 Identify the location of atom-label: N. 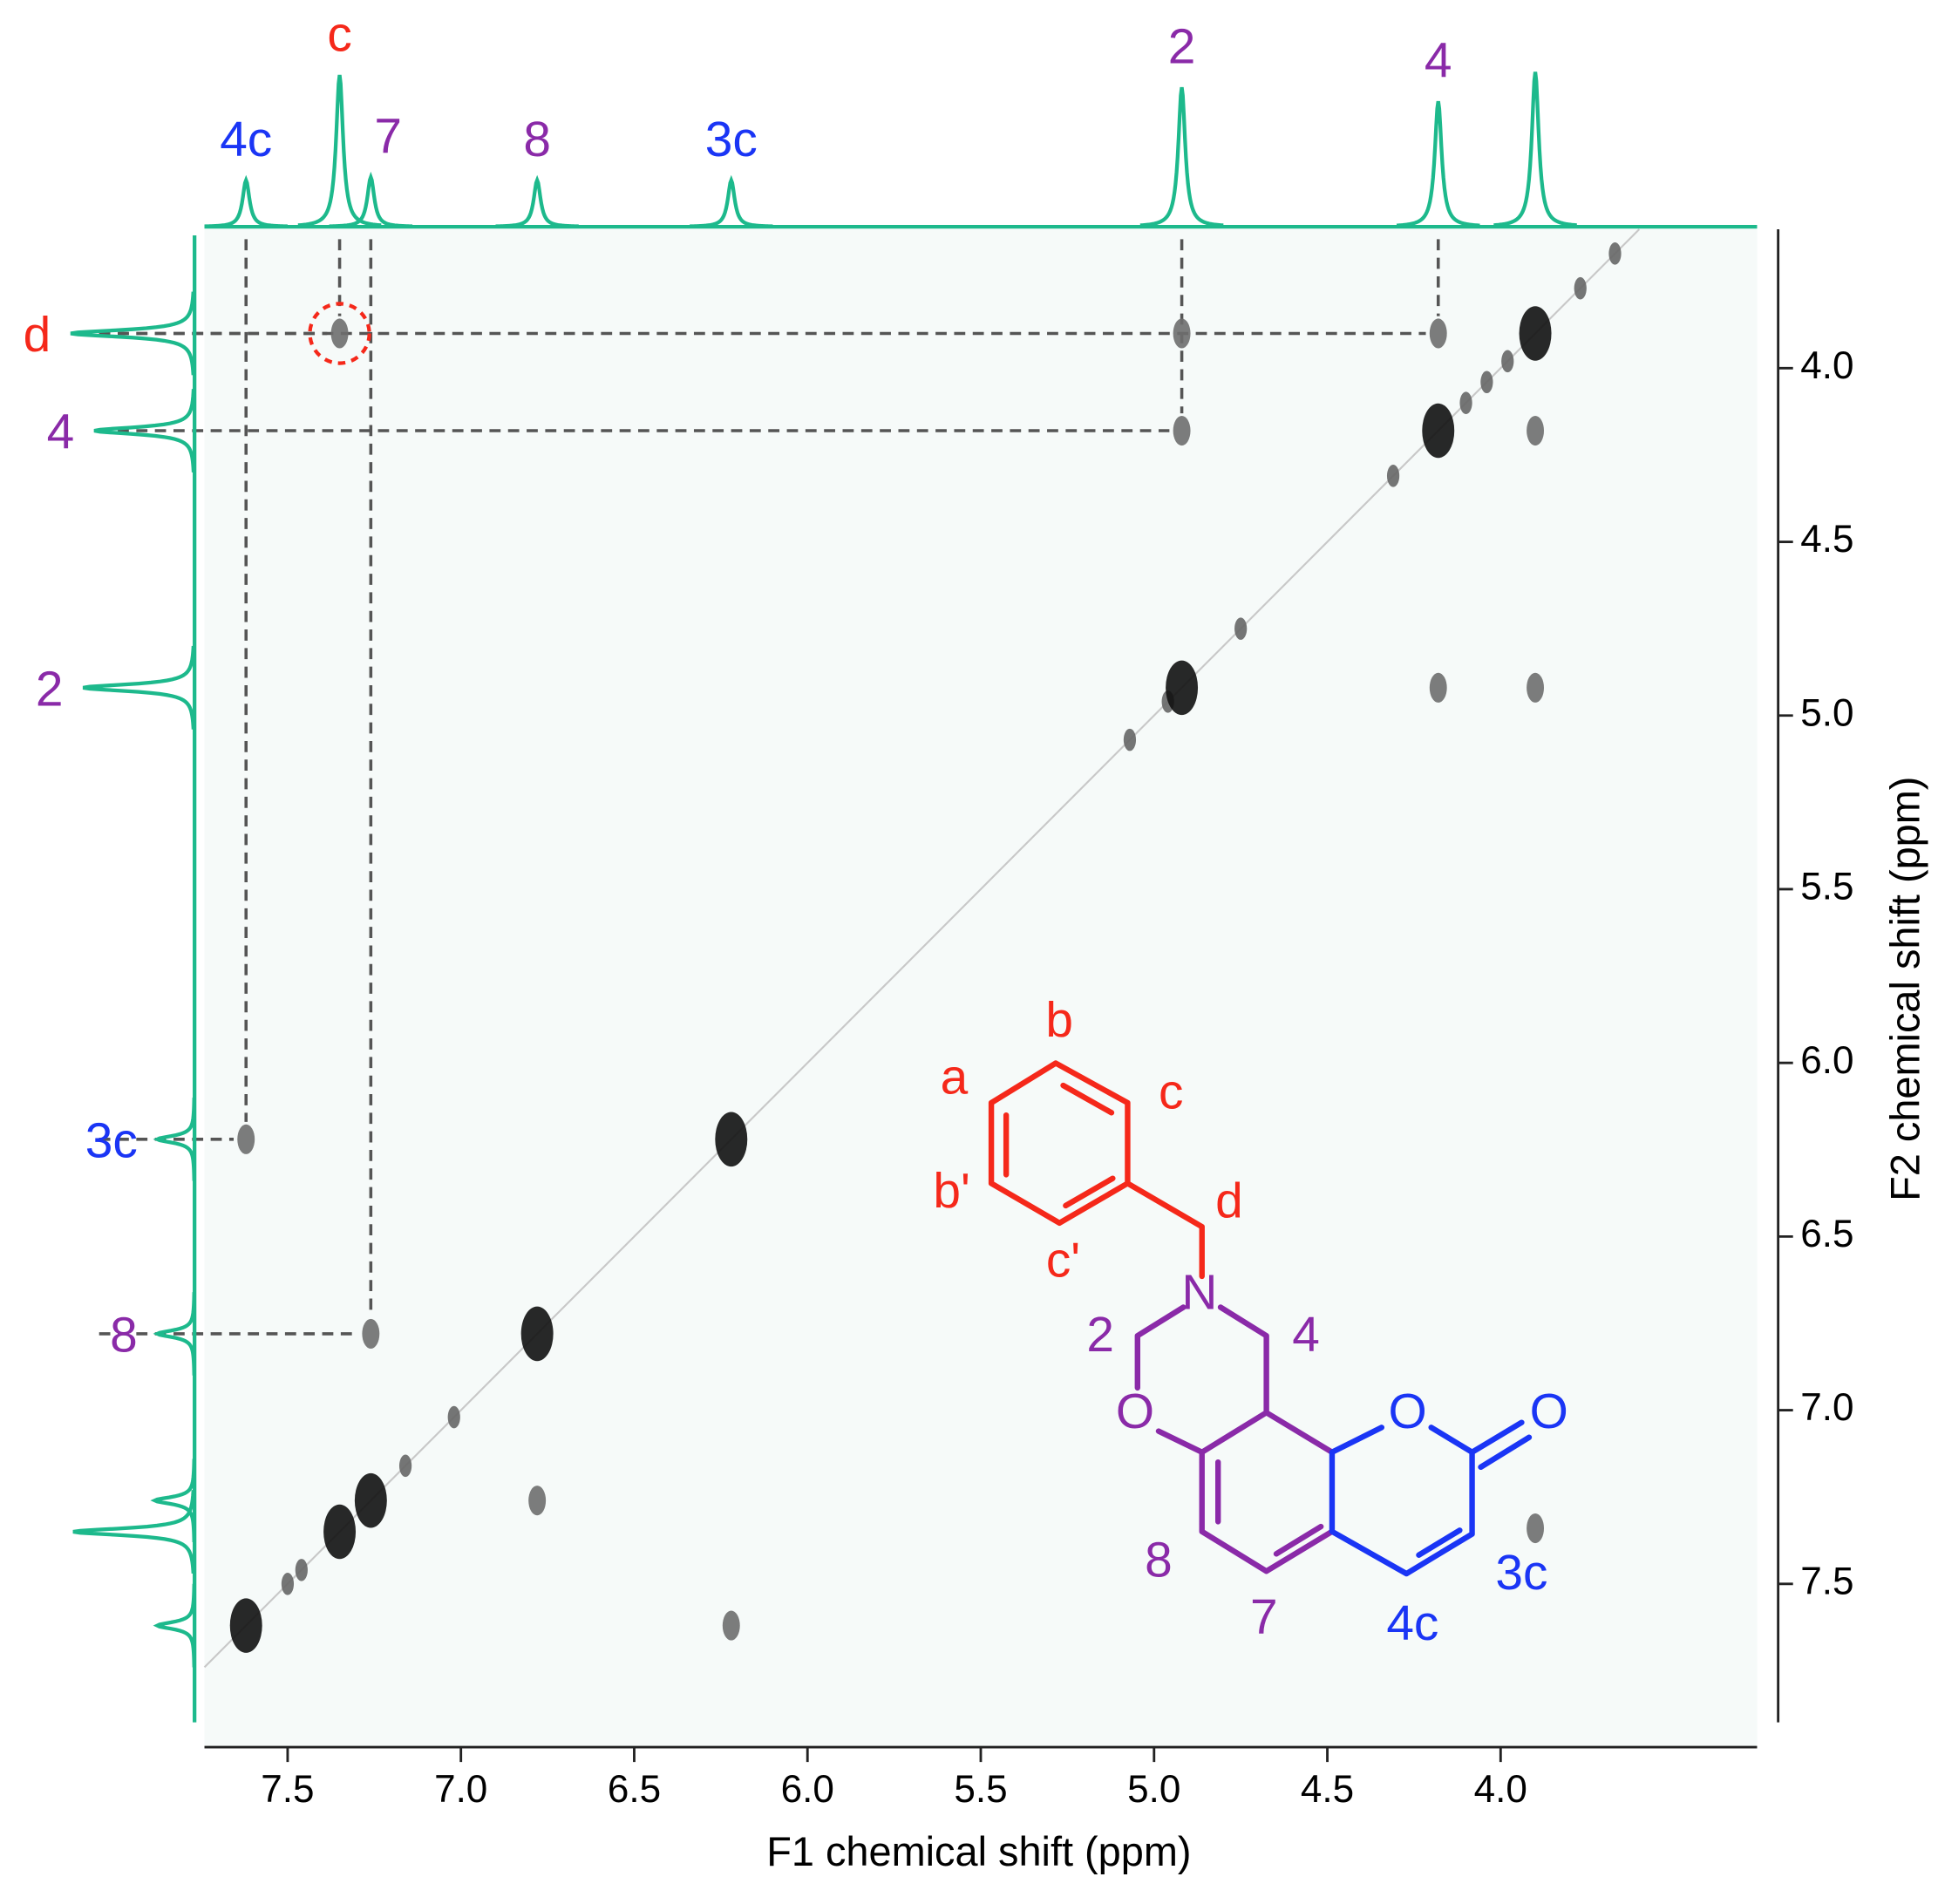
(1199, 1293).